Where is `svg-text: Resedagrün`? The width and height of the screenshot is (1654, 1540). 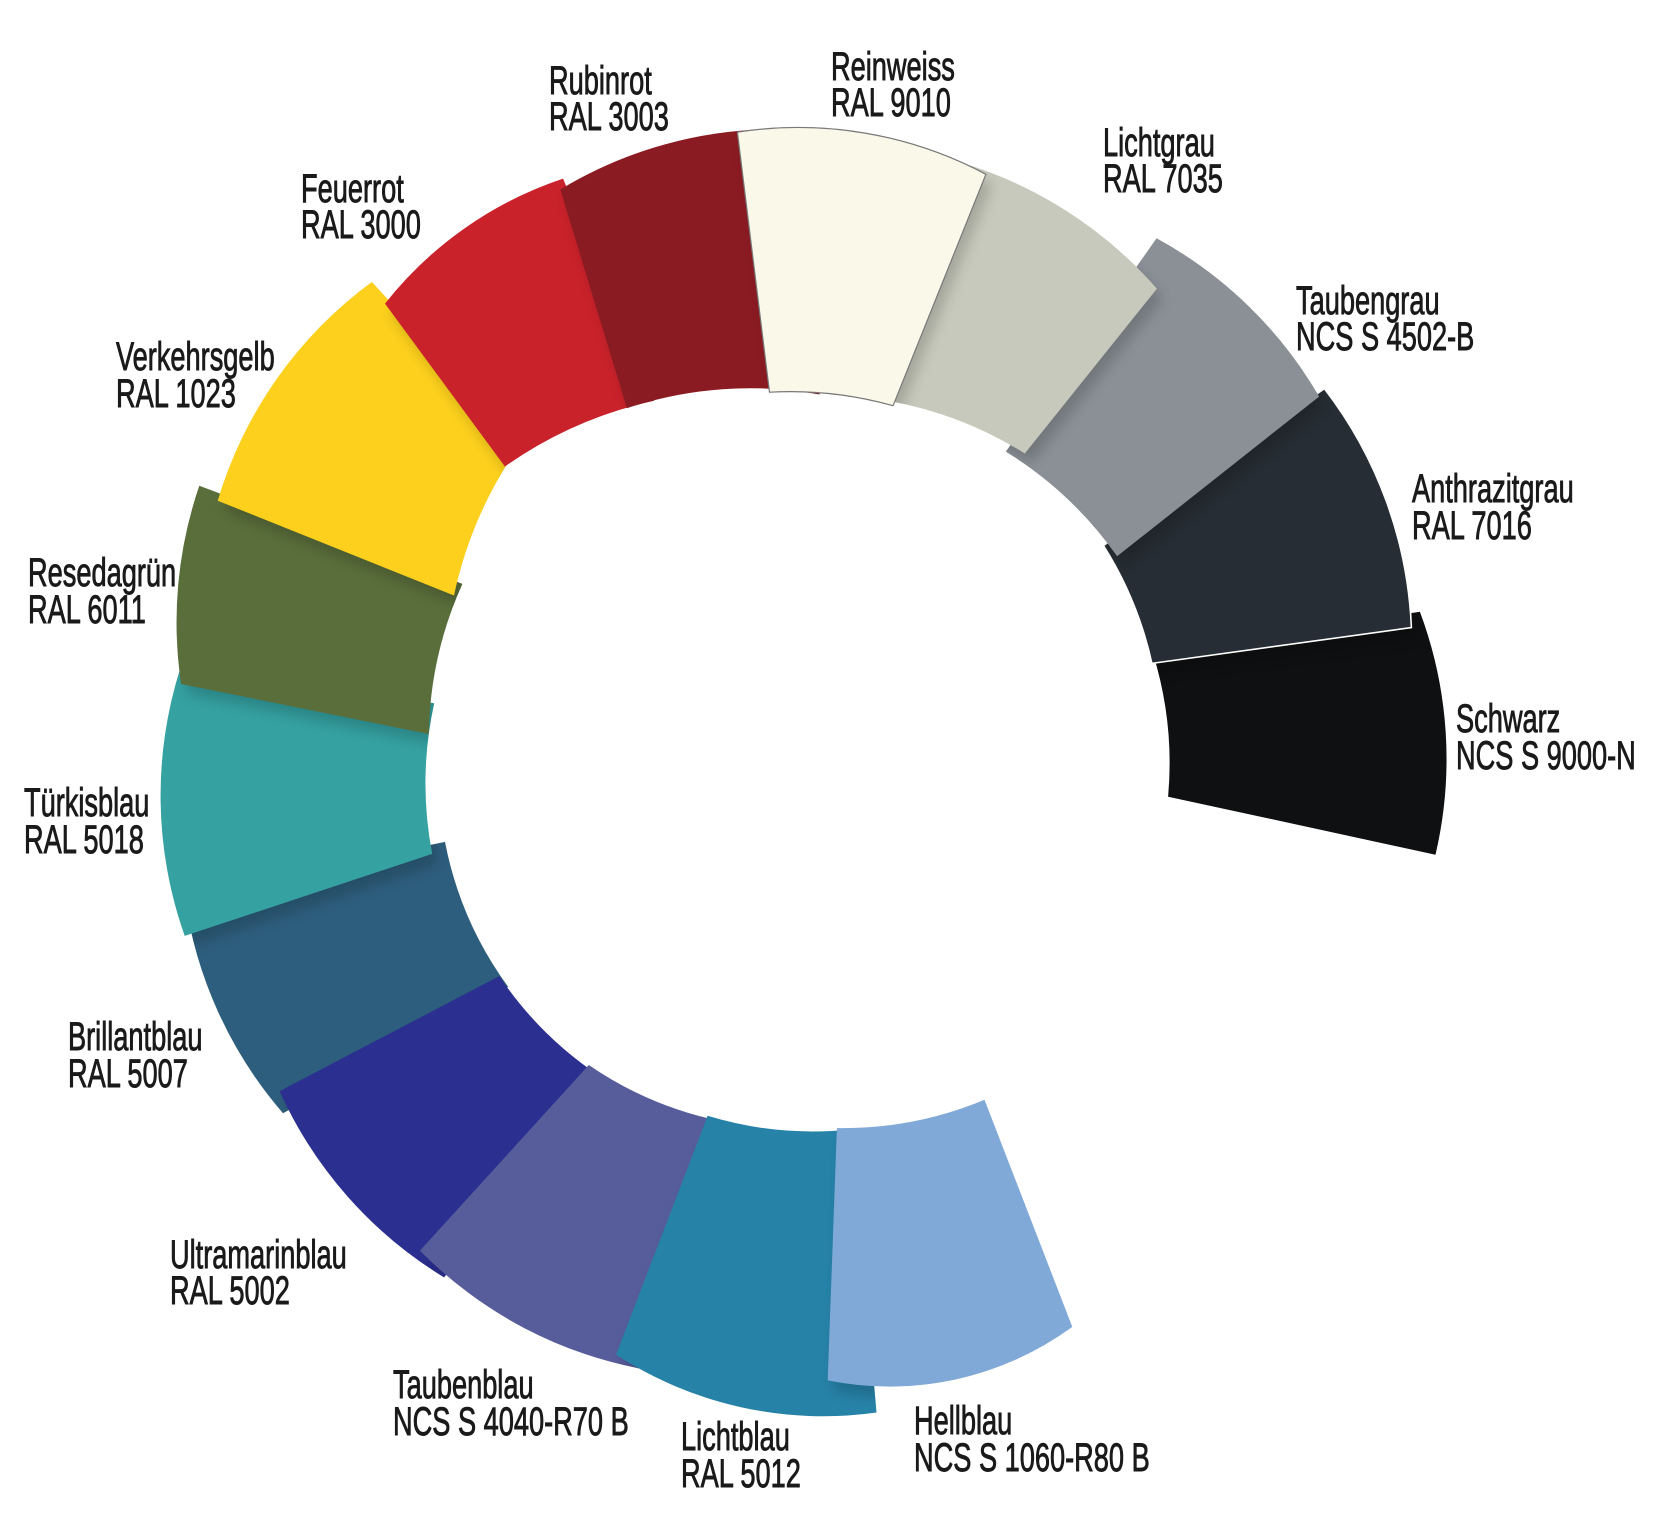 svg-text: Resedagrün is located at coordinates (102, 573).